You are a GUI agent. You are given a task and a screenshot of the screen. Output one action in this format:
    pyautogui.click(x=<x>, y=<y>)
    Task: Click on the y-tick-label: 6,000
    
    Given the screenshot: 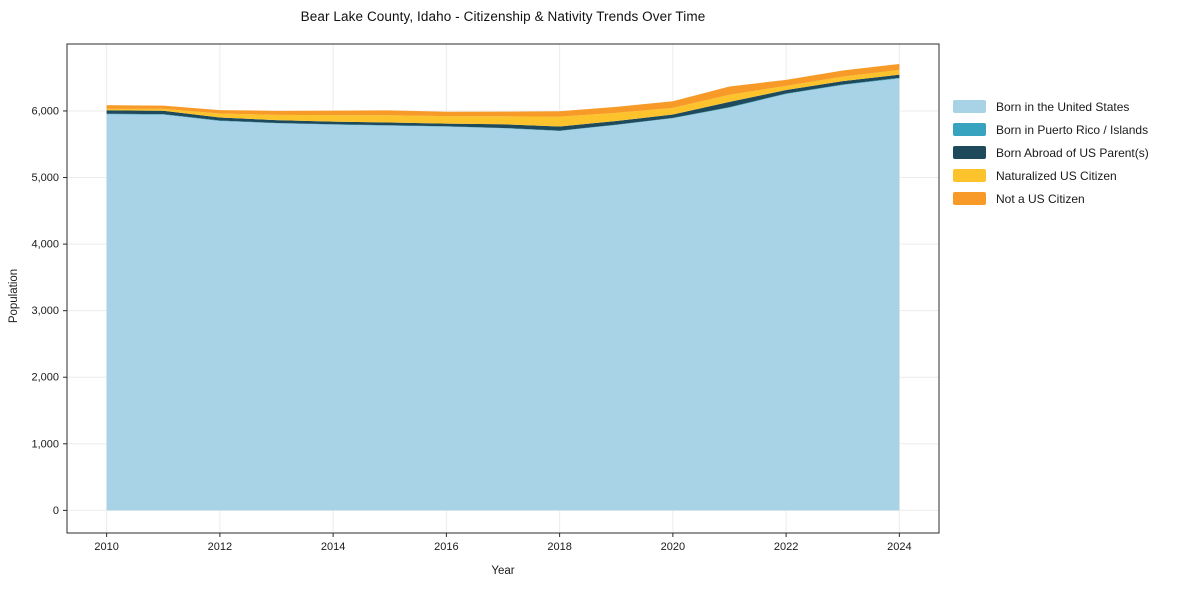 What is the action you would take?
    pyautogui.click(x=45, y=111)
    